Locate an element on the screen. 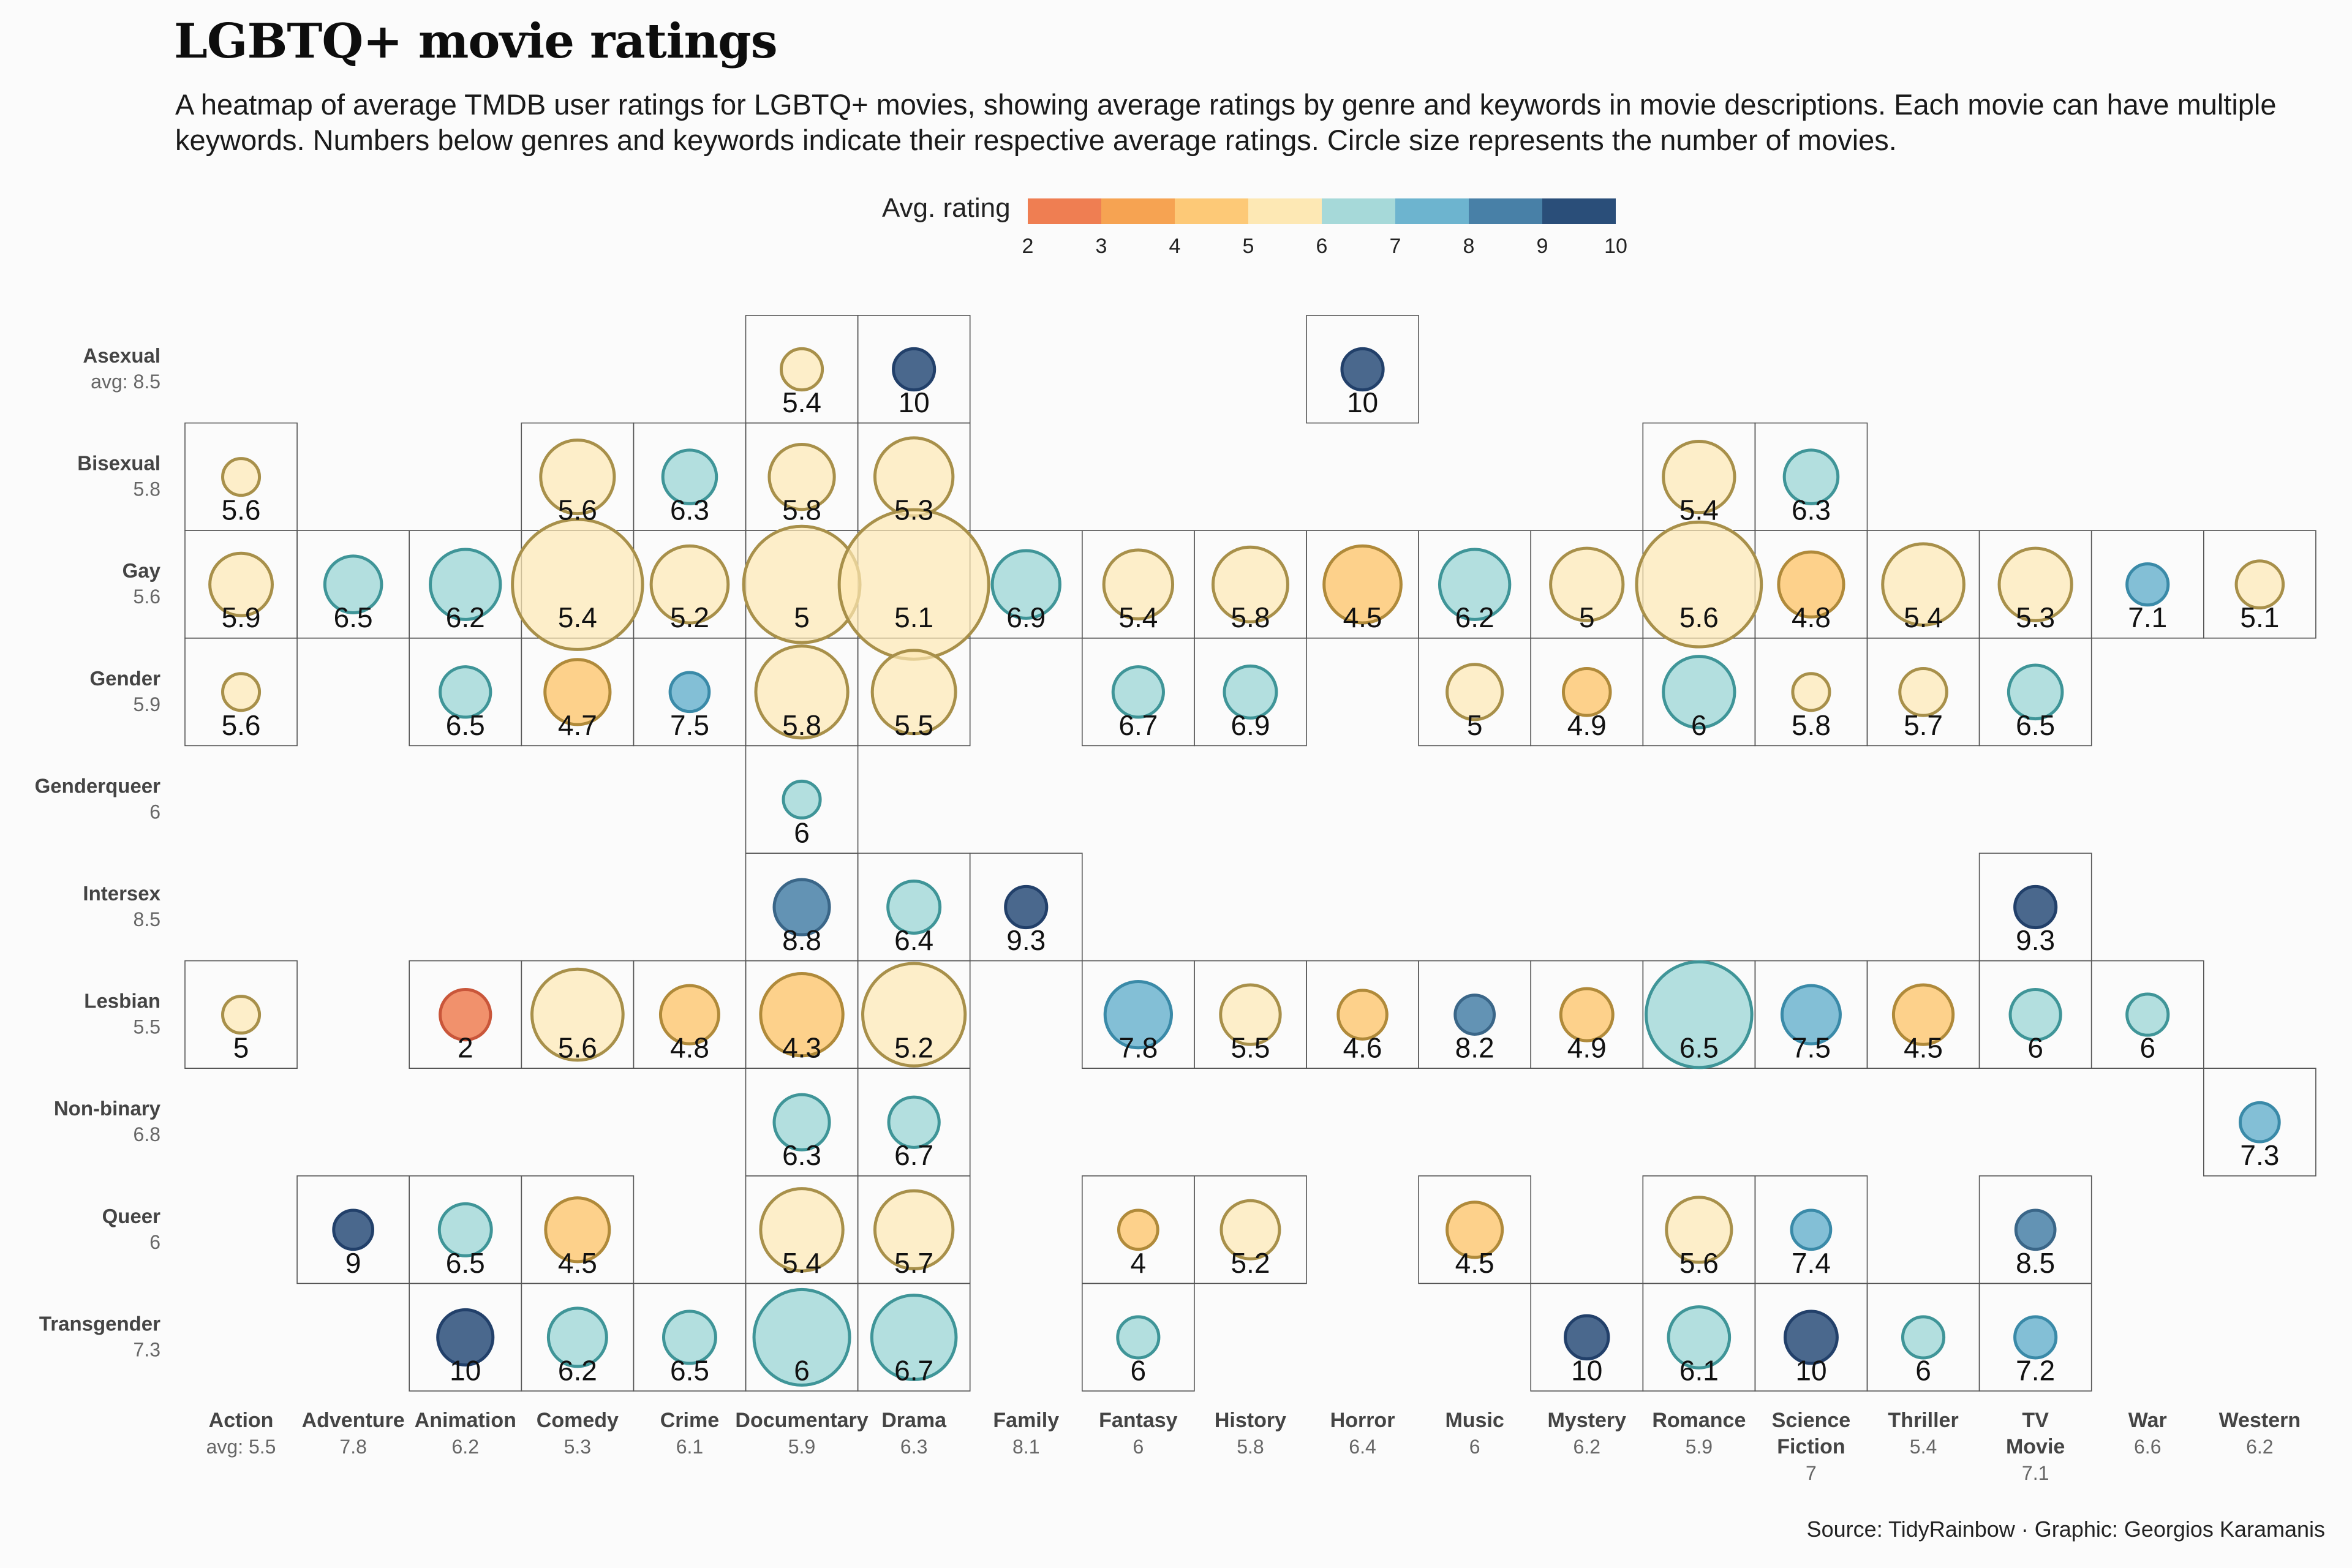 The height and width of the screenshot is (1568, 2352). rating-label: 5.9 is located at coordinates (241, 617).